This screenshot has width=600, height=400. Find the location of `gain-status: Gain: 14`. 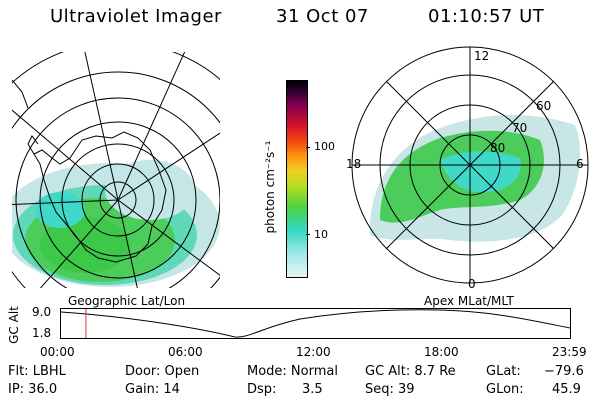

gain-status: Gain: 14 is located at coordinates (152, 389).